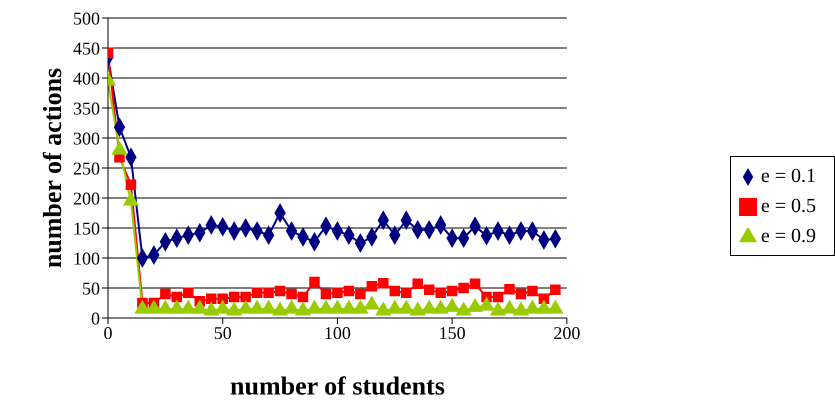  I want to click on y-tick-label: 450, so click(86, 48).